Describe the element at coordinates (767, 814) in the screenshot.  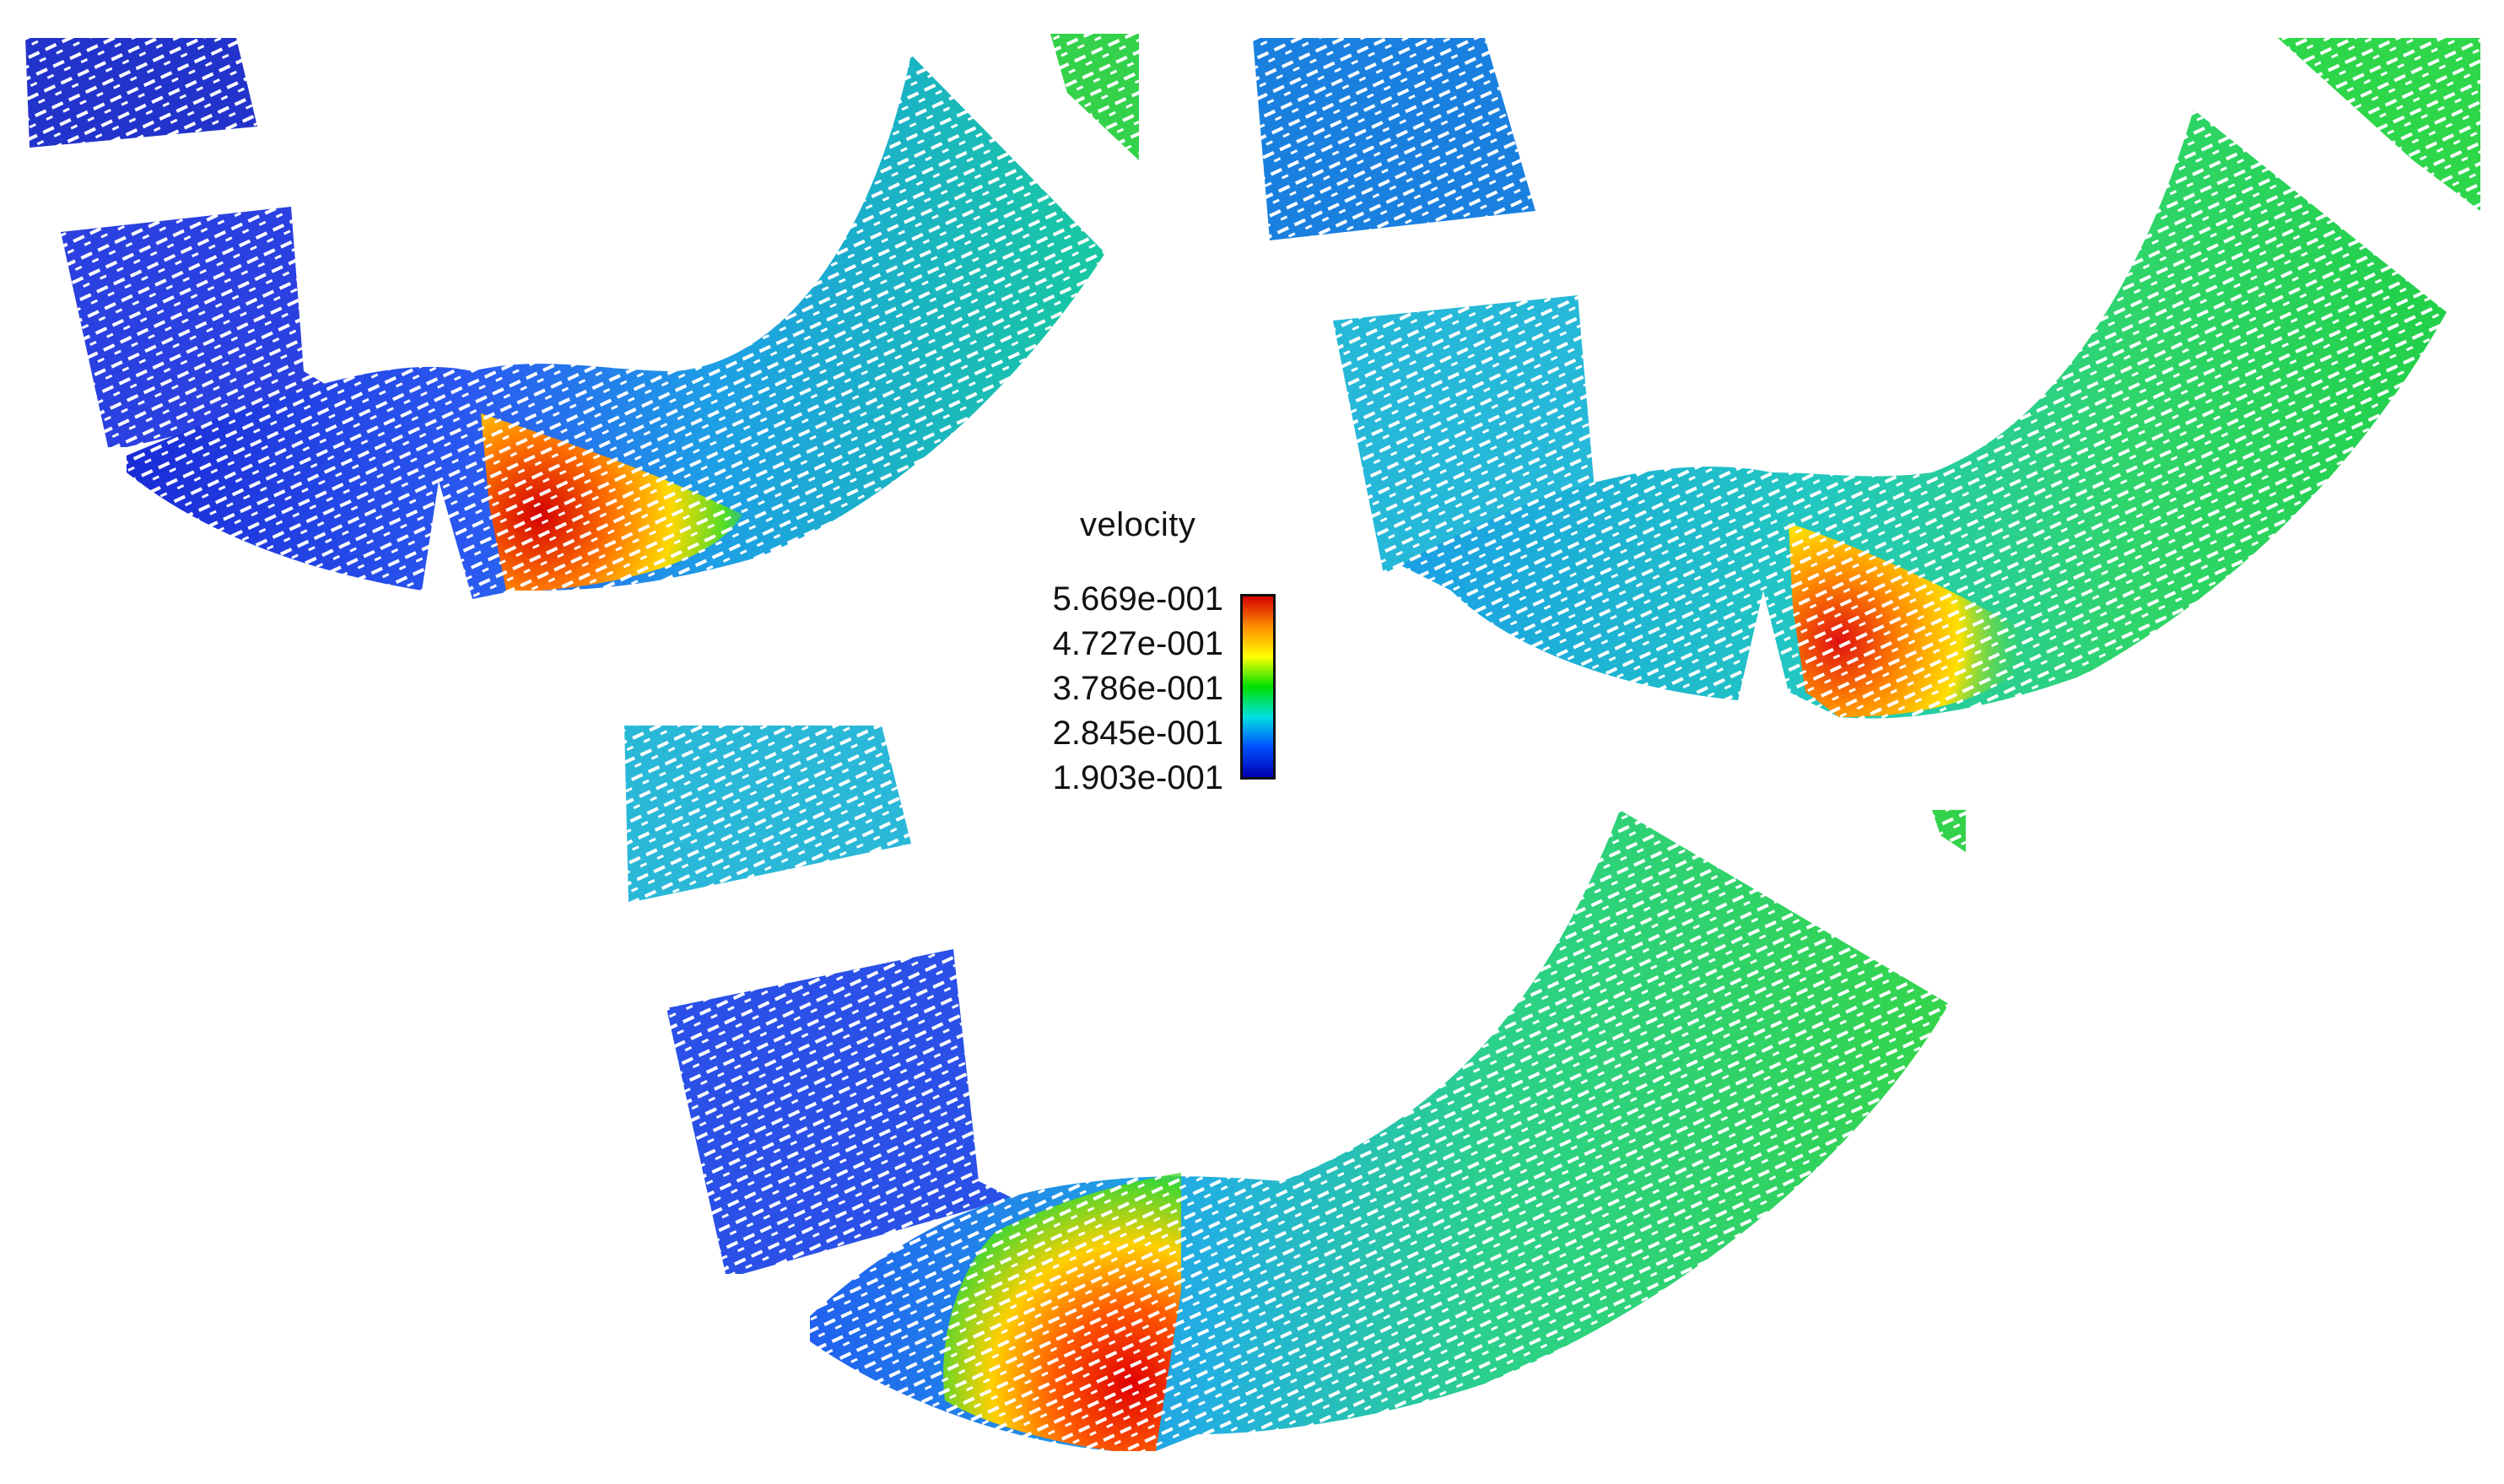
I see `b-block-a` at that location.